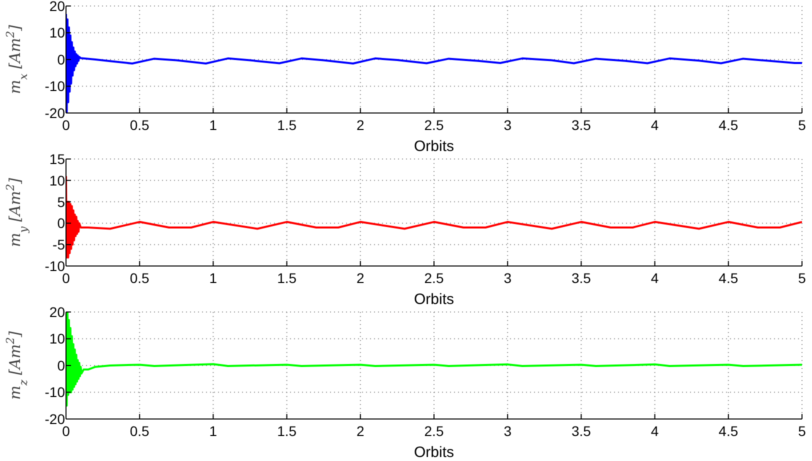 This screenshot has height=461, width=812. Describe the element at coordinates (61, 202) in the screenshot. I see `y-tick-label: 5` at that location.